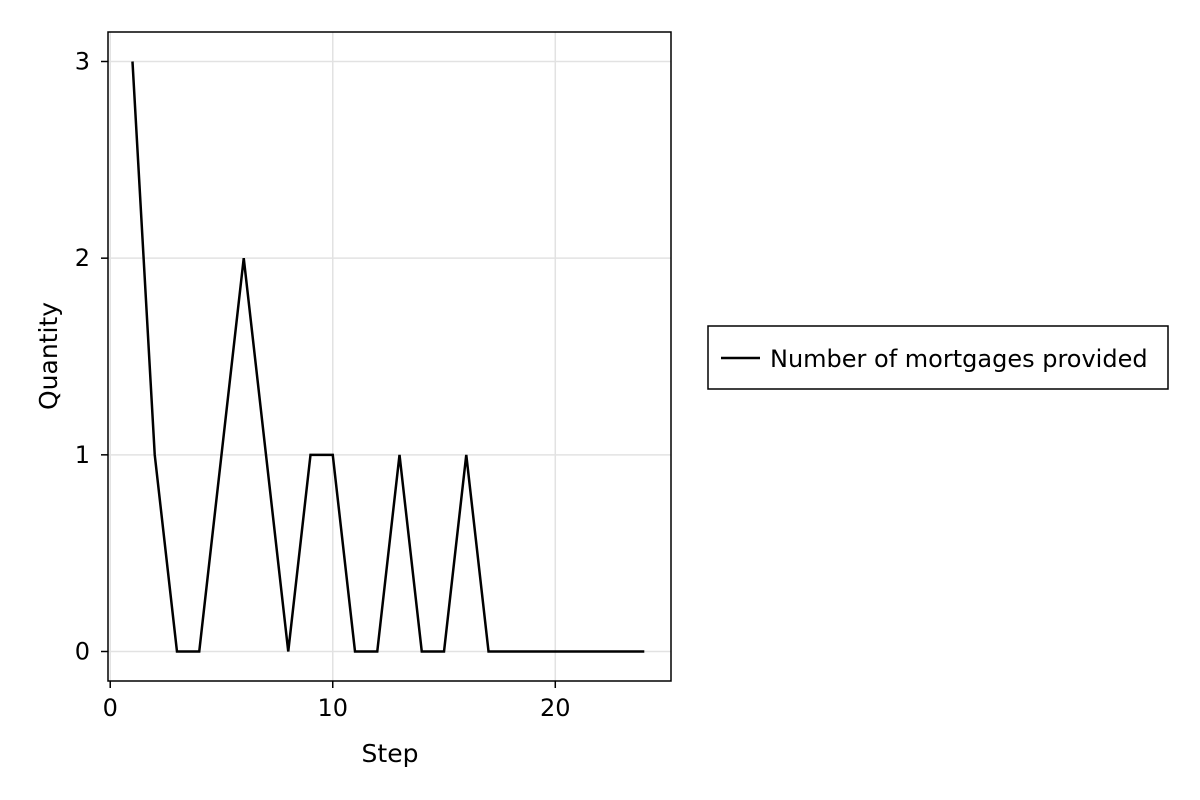 This screenshot has height=800, width=1200. What do you see at coordinates (48, 356) in the screenshot?
I see `y-axis-label: Quantity` at bounding box center [48, 356].